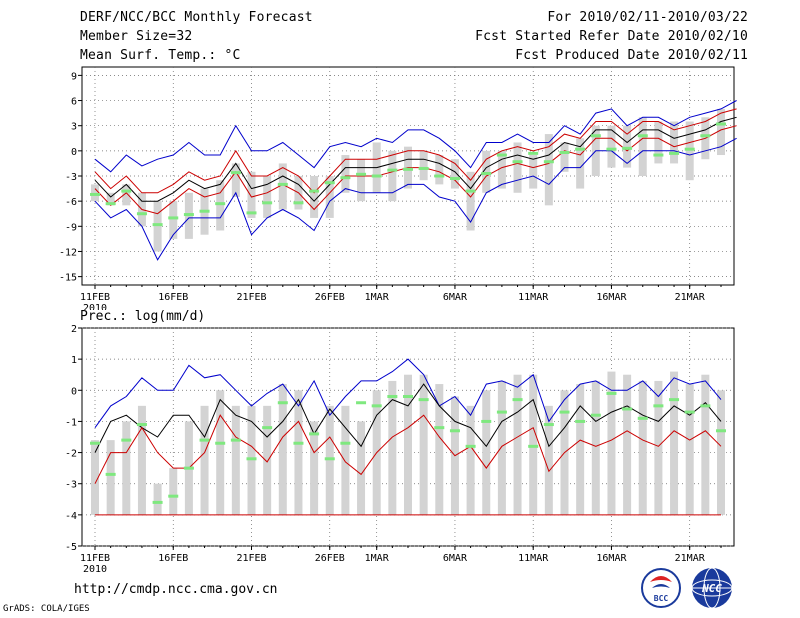 Image resolution: width=800 pixels, height=618 pixels. What do you see at coordinates (455, 297) in the screenshot?
I see `x-tick-label: 6MAR` at bounding box center [455, 297].